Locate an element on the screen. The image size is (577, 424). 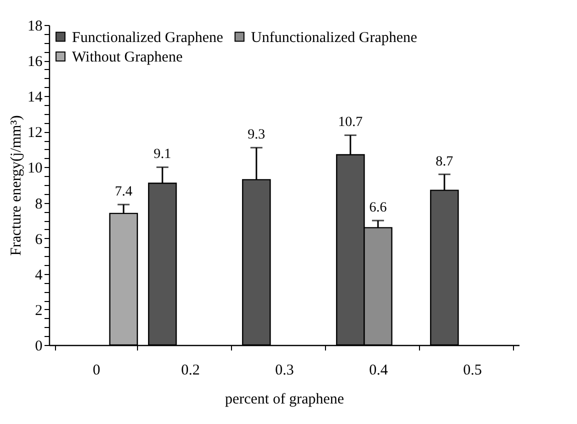
data-label: 8.7 is located at coordinates (445, 162).